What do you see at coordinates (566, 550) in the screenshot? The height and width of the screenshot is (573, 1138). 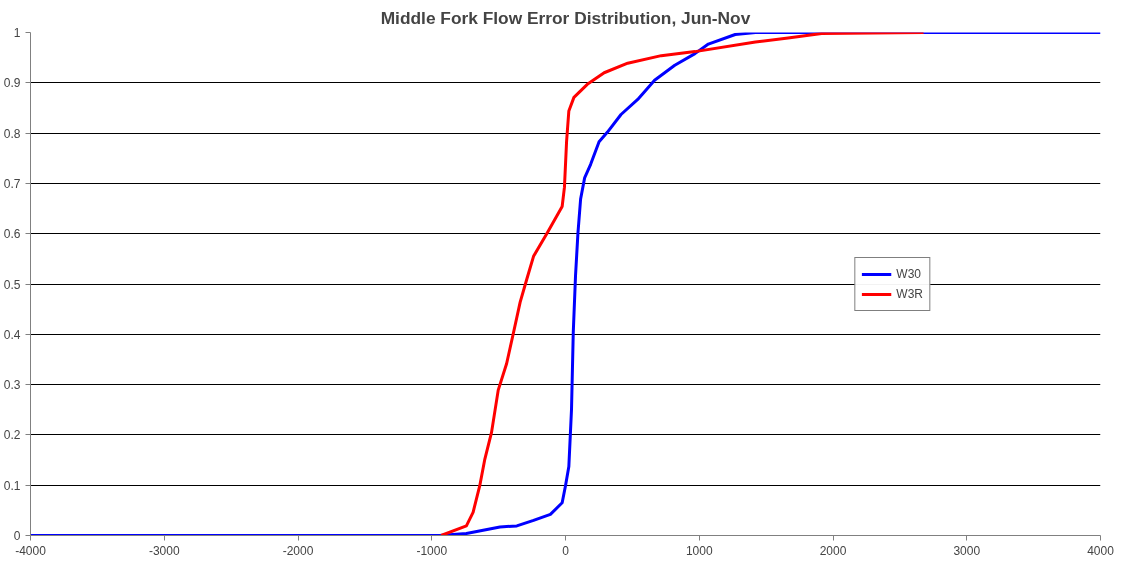 I see `x-tick-label: 0` at bounding box center [566, 550].